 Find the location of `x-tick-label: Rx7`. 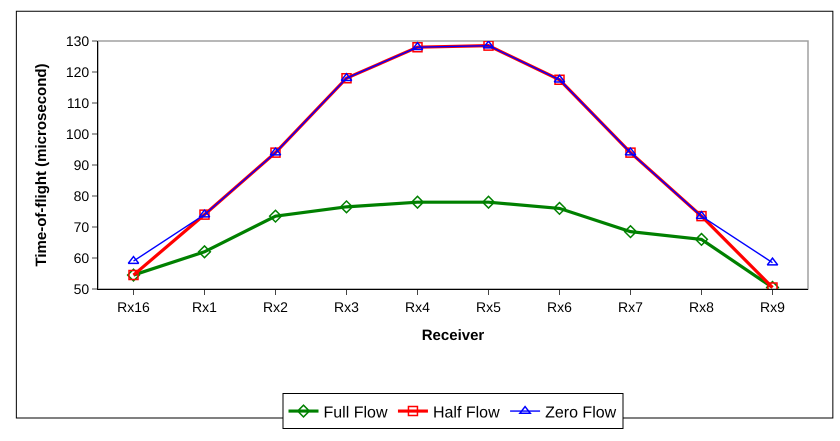

x-tick-label: Rx7 is located at coordinates (631, 306).